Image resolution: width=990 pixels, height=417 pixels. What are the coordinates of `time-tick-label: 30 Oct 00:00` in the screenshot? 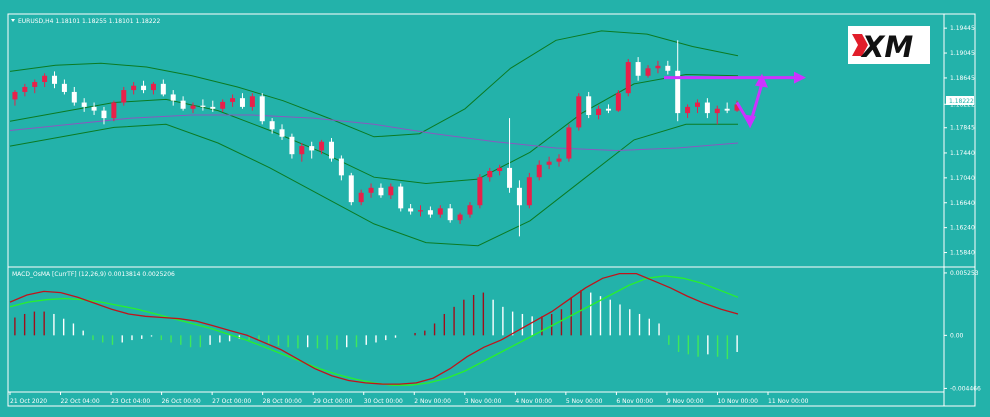 It's located at (383, 401).